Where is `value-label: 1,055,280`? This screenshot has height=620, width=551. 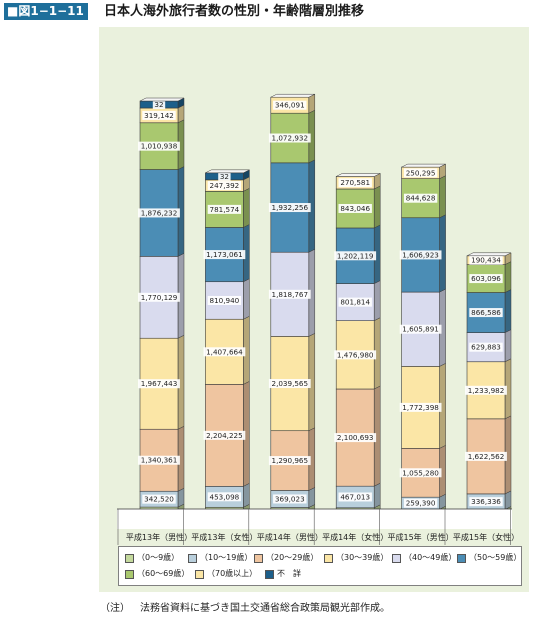 value-label: 1,055,280 is located at coordinates (420, 472).